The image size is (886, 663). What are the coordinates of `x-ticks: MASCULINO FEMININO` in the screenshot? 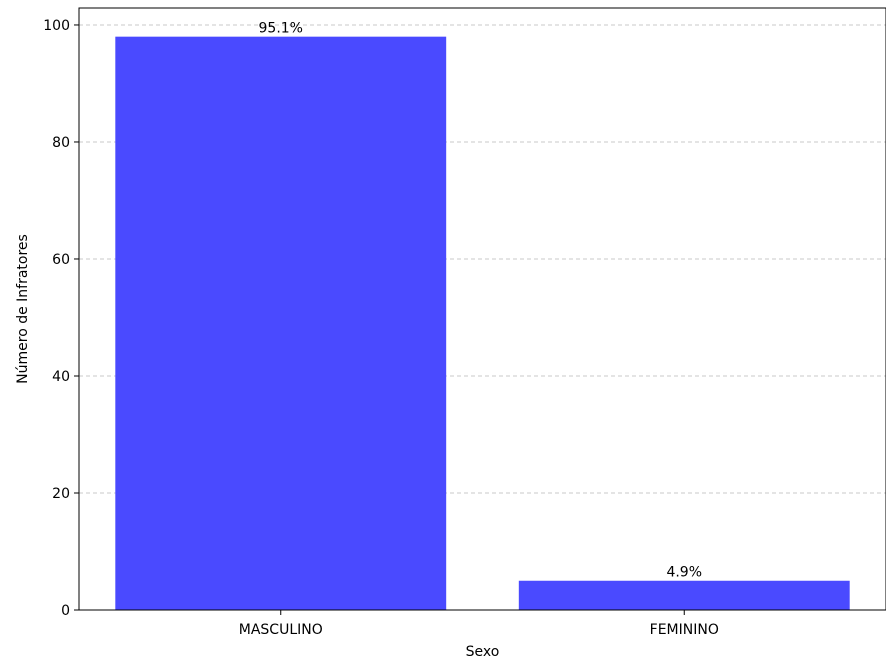 It's located at (479, 624).